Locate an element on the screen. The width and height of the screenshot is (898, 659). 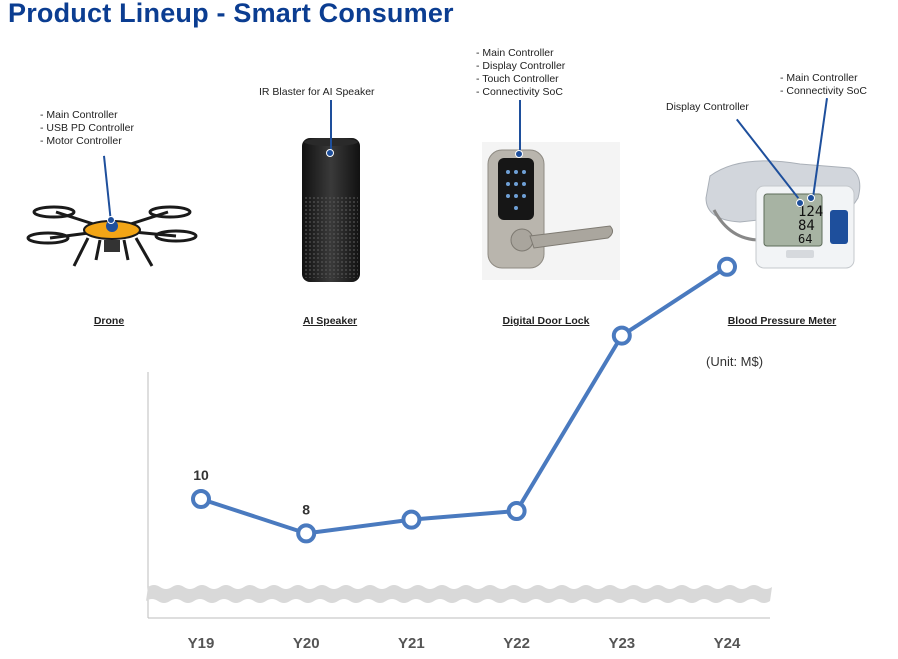
x-tick-label: Y23 is located at coordinates (621, 643).